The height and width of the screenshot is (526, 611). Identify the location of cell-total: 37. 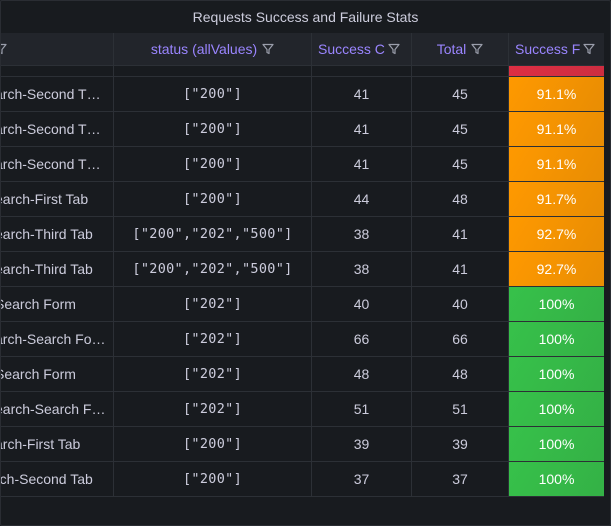
(460, 479).